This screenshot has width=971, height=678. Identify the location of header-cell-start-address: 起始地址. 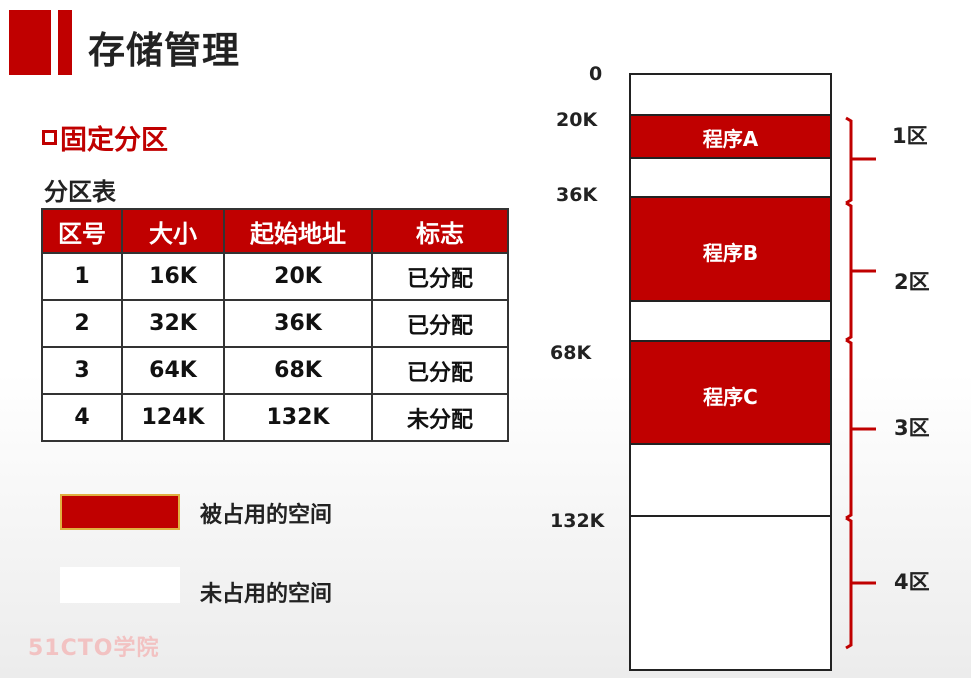
(298, 231).